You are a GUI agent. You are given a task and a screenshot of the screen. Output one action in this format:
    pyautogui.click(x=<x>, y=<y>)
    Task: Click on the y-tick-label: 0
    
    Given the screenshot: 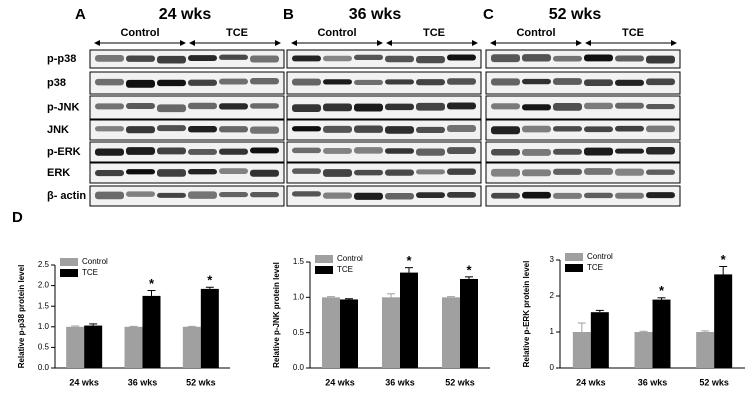 What is the action you would take?
    pyautogui.click(x=552, y=367)
    